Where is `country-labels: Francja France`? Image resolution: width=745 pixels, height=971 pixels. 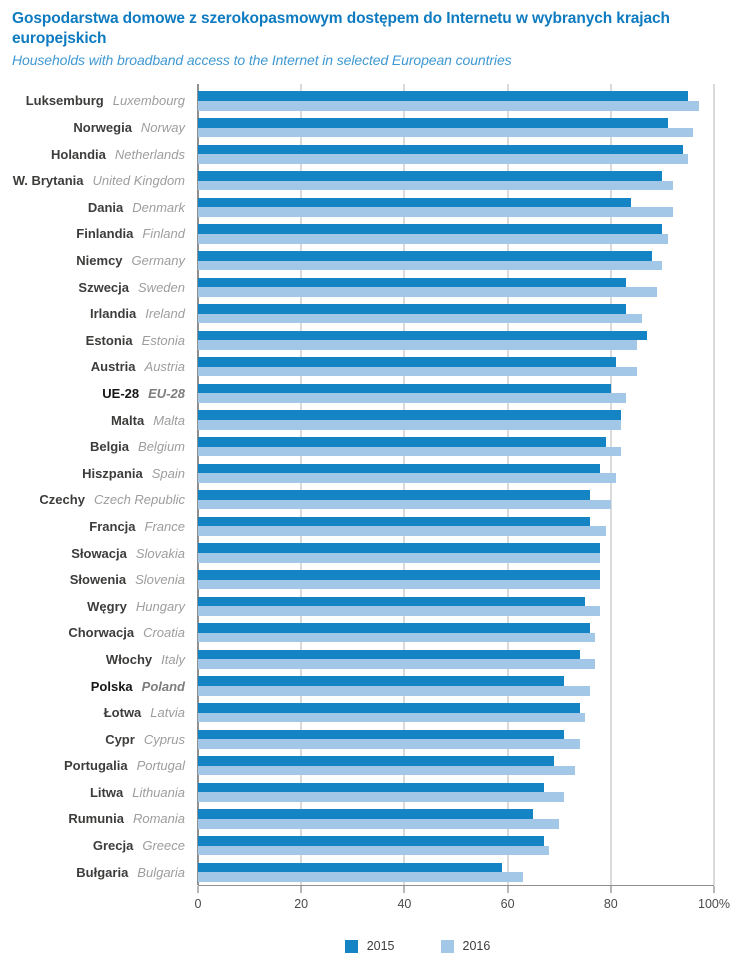 country-labels: Francja France is located at coordinates (105, 526).